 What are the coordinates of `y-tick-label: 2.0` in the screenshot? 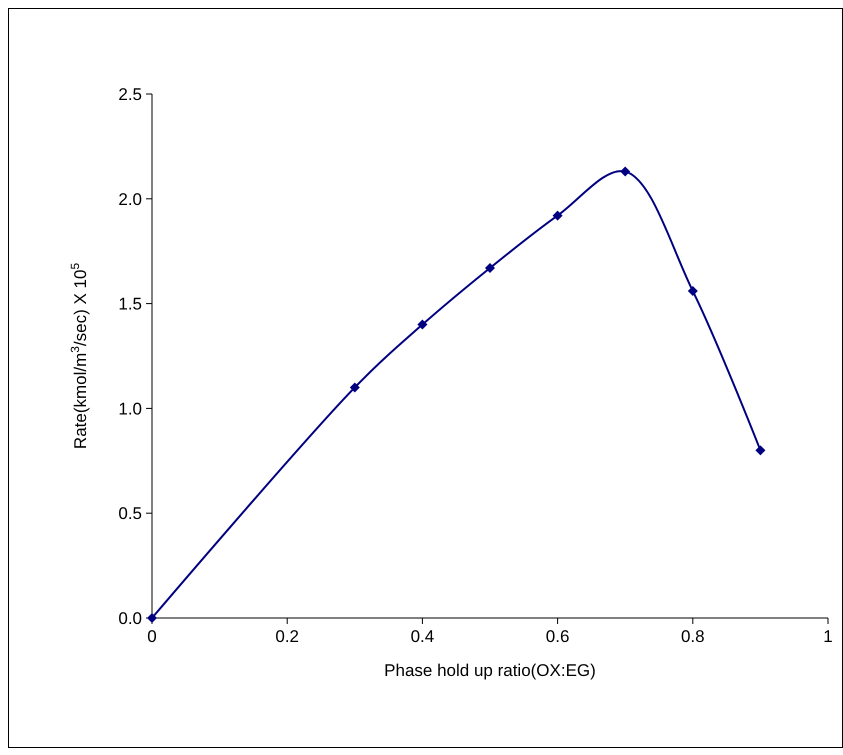 It's located at (130, 199).